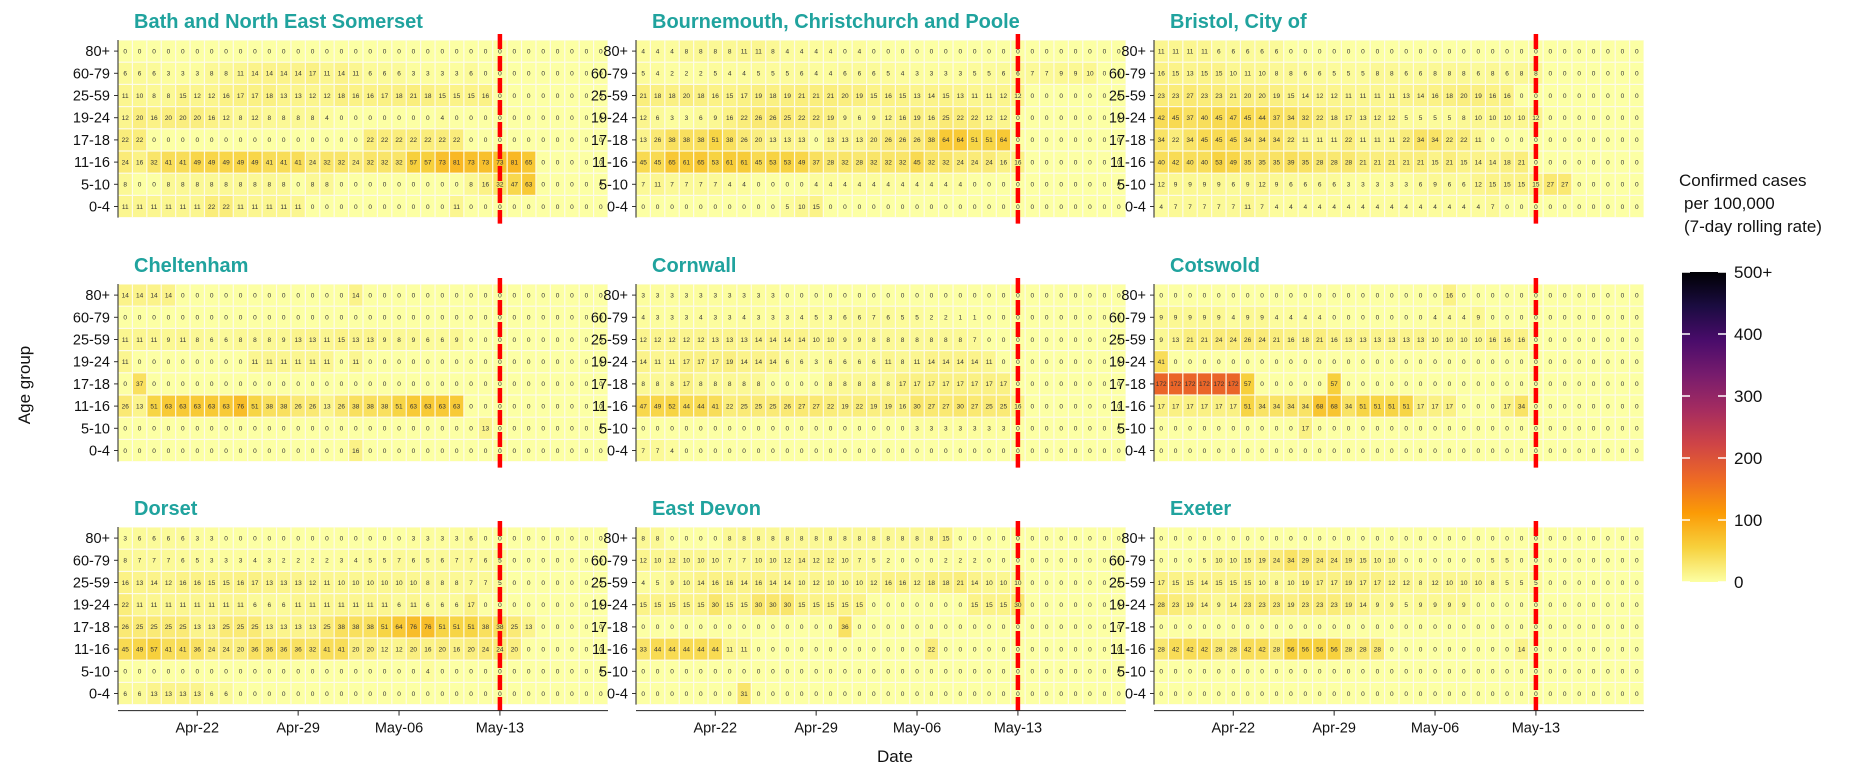 The height and width of the screenshot is (770, 1874). What do you see at coordinates (831, 406) in the screenshot?
I see `cell-value-label: 22` at bounding box center [831, 406].